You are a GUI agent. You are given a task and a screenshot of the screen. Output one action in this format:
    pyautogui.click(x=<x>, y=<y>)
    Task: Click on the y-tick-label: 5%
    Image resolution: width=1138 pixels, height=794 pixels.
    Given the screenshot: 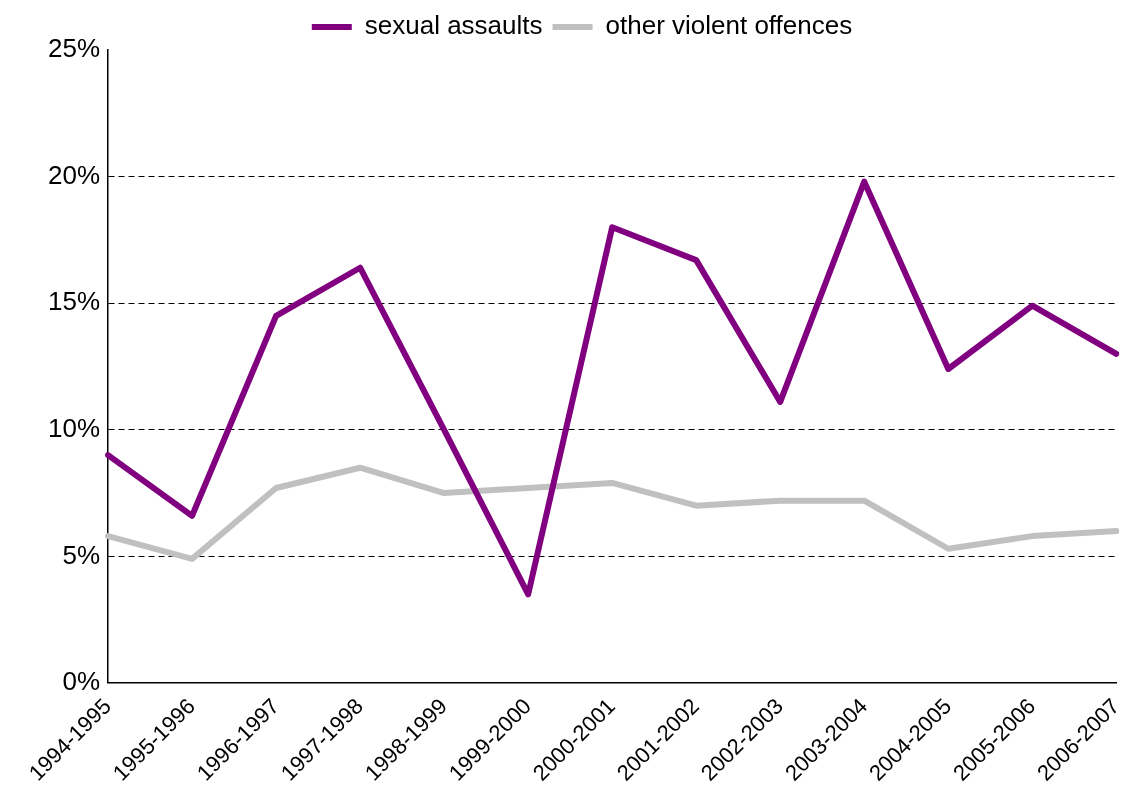 What is the action you would take?
    pyautogui.click(x=81, y=554)
    